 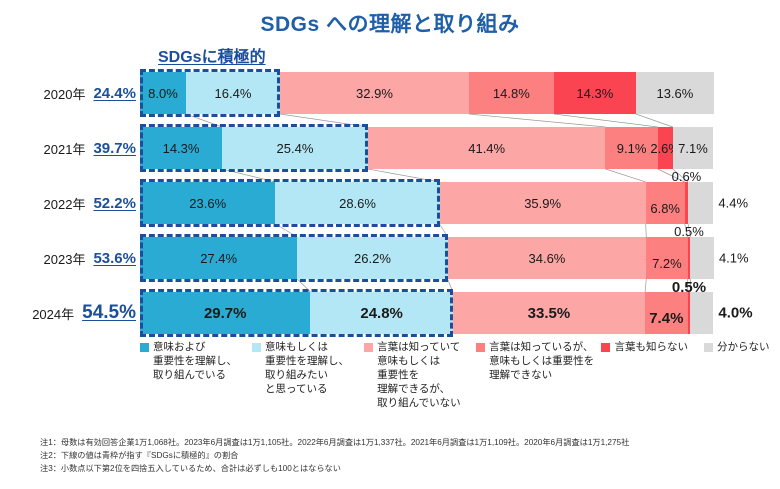 I want to click on bar-segment: 7.1%, so click(x=693, y=148).